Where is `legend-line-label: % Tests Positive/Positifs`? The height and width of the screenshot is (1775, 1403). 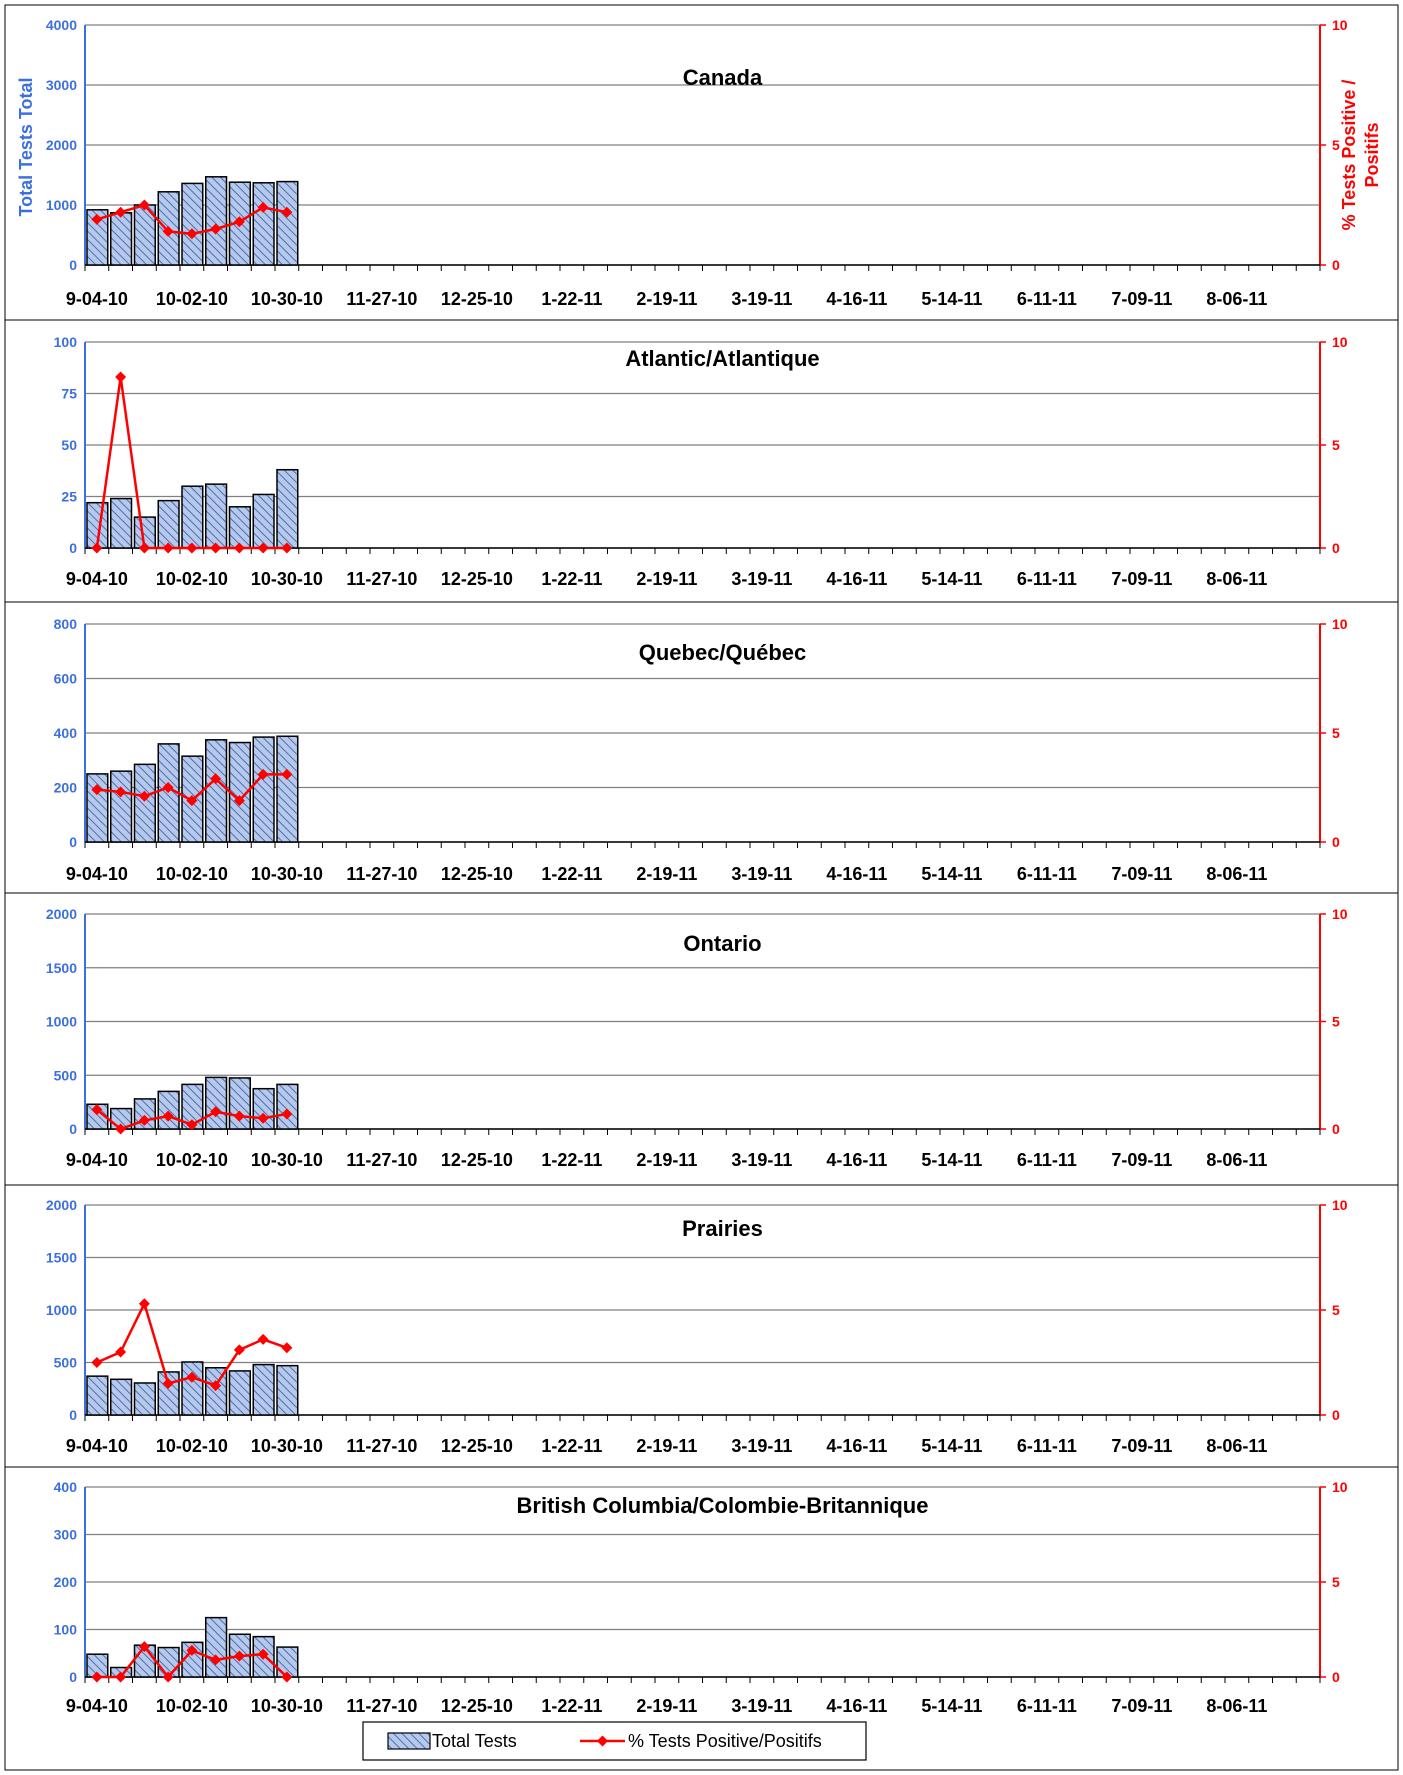 legend-line-label: % Tests Positive/Positifs is located at coordinates (725, 1741).